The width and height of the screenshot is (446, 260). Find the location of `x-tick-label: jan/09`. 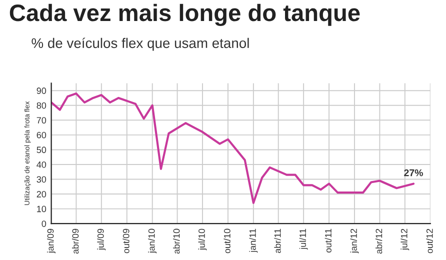

x-tick-label: jan/09 is located at coordinates (51, 241).